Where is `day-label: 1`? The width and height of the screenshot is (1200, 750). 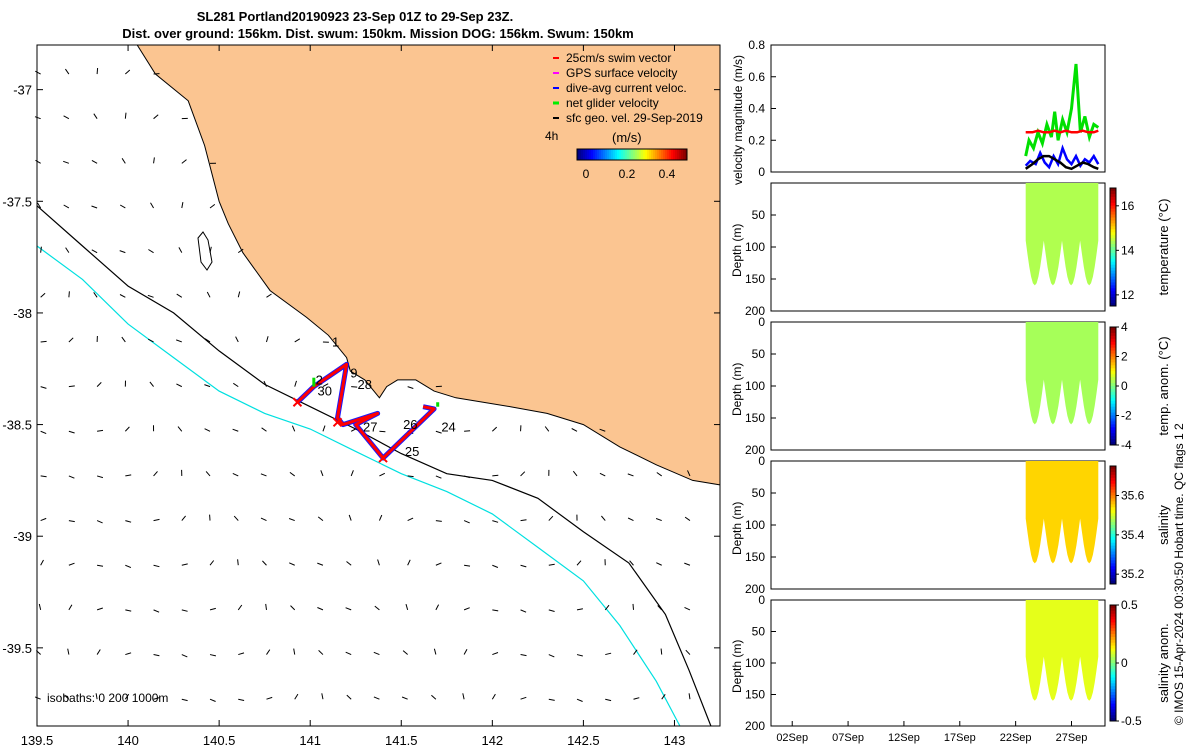 day-label: 1 is located at coordinates (335, 341).